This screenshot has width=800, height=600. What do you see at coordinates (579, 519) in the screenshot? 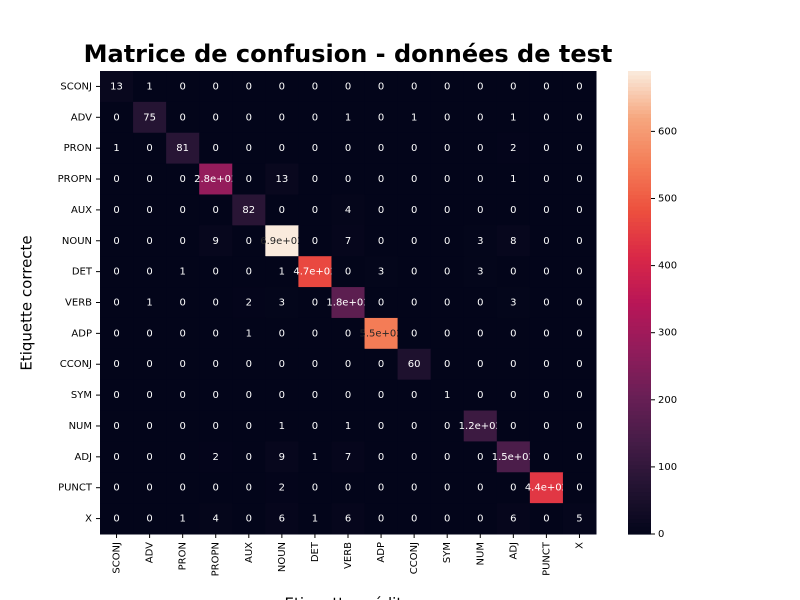
I see `cell-label: 5` at bounding box center [579, 519].